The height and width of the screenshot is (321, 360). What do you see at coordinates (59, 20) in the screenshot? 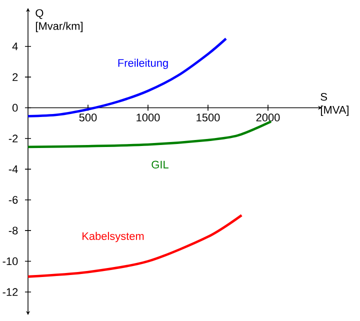
I see `y-axis-title: Q [Mvar/km]` at bounding box center [59, 20].